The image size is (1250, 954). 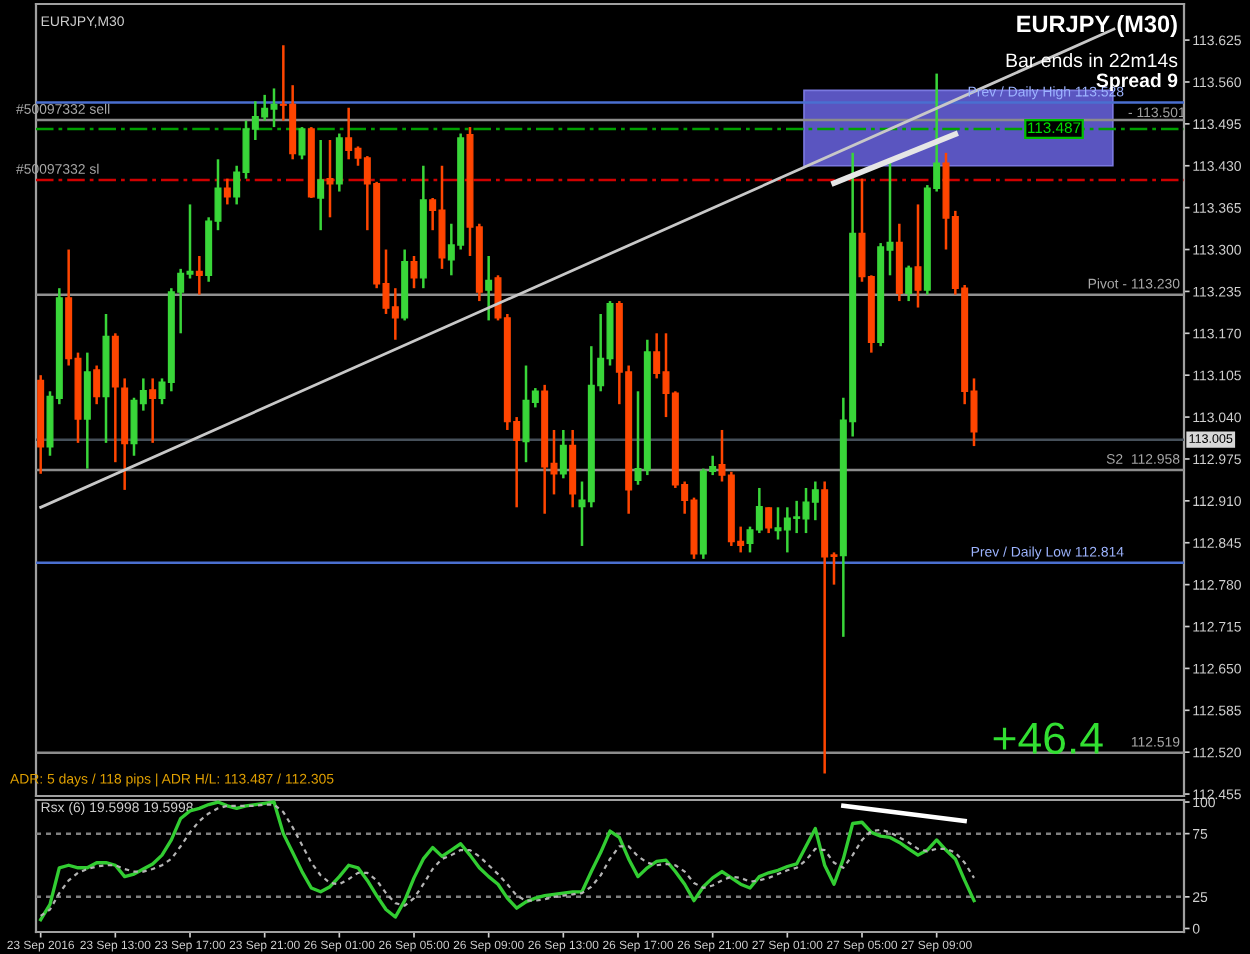 I want to click on annotation: EURJPY (M30), so click(x=1097, y=26).